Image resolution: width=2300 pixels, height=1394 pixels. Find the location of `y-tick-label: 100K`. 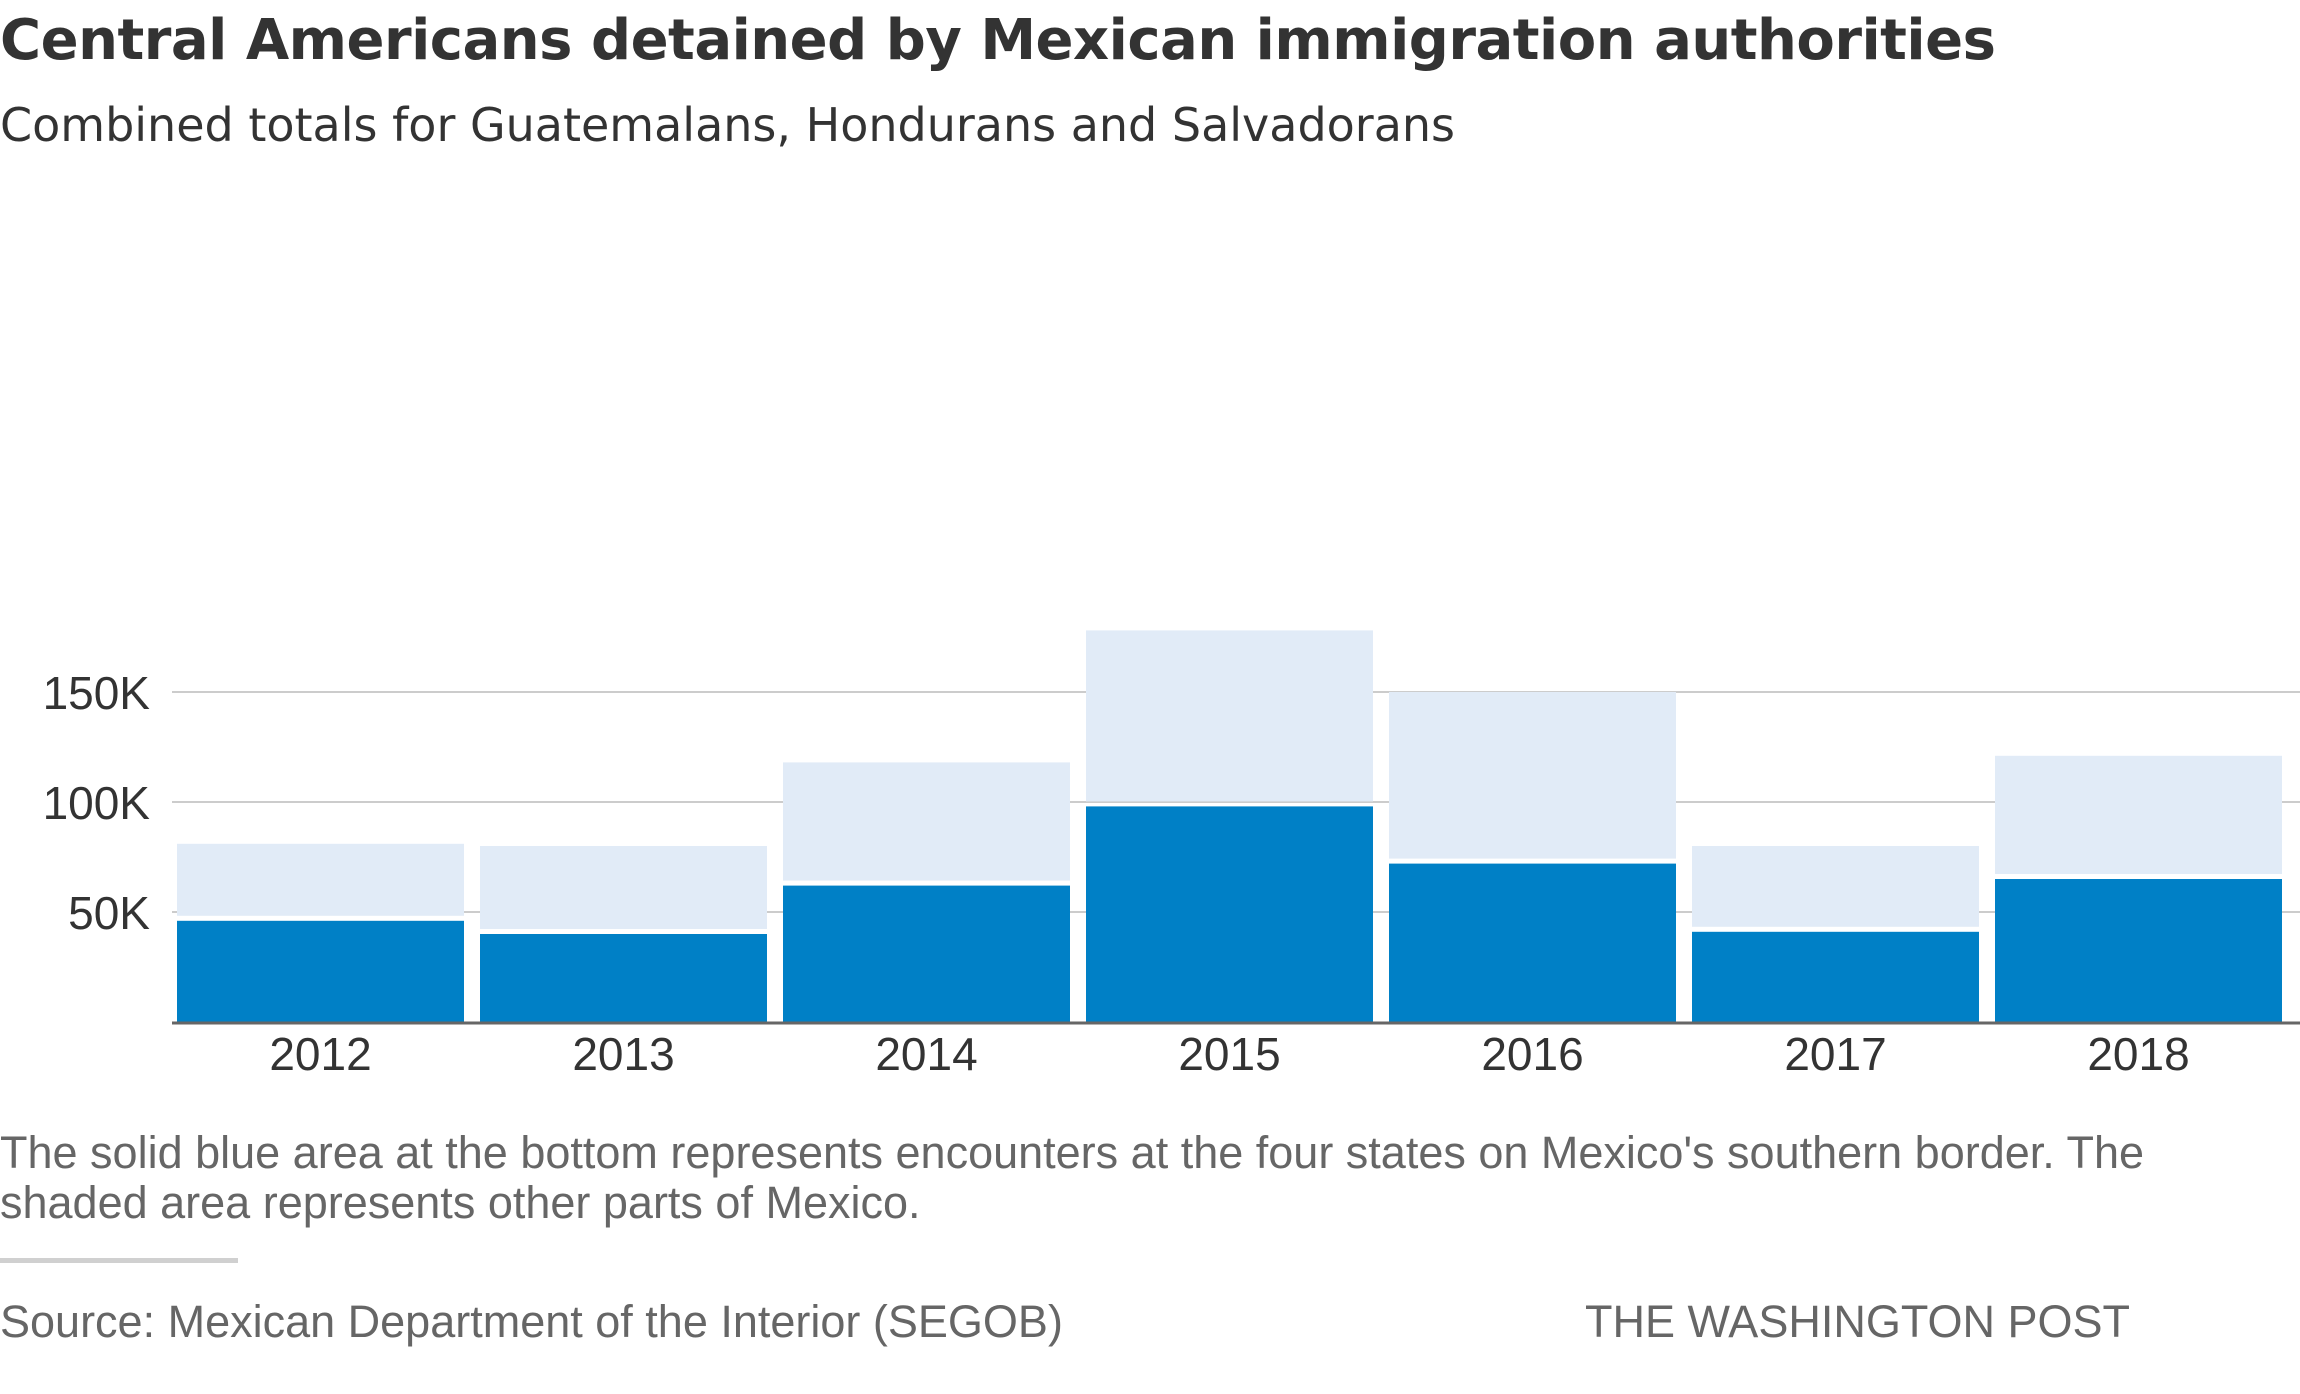

y-tick-label: 100K is located at coordinates (97, 803).